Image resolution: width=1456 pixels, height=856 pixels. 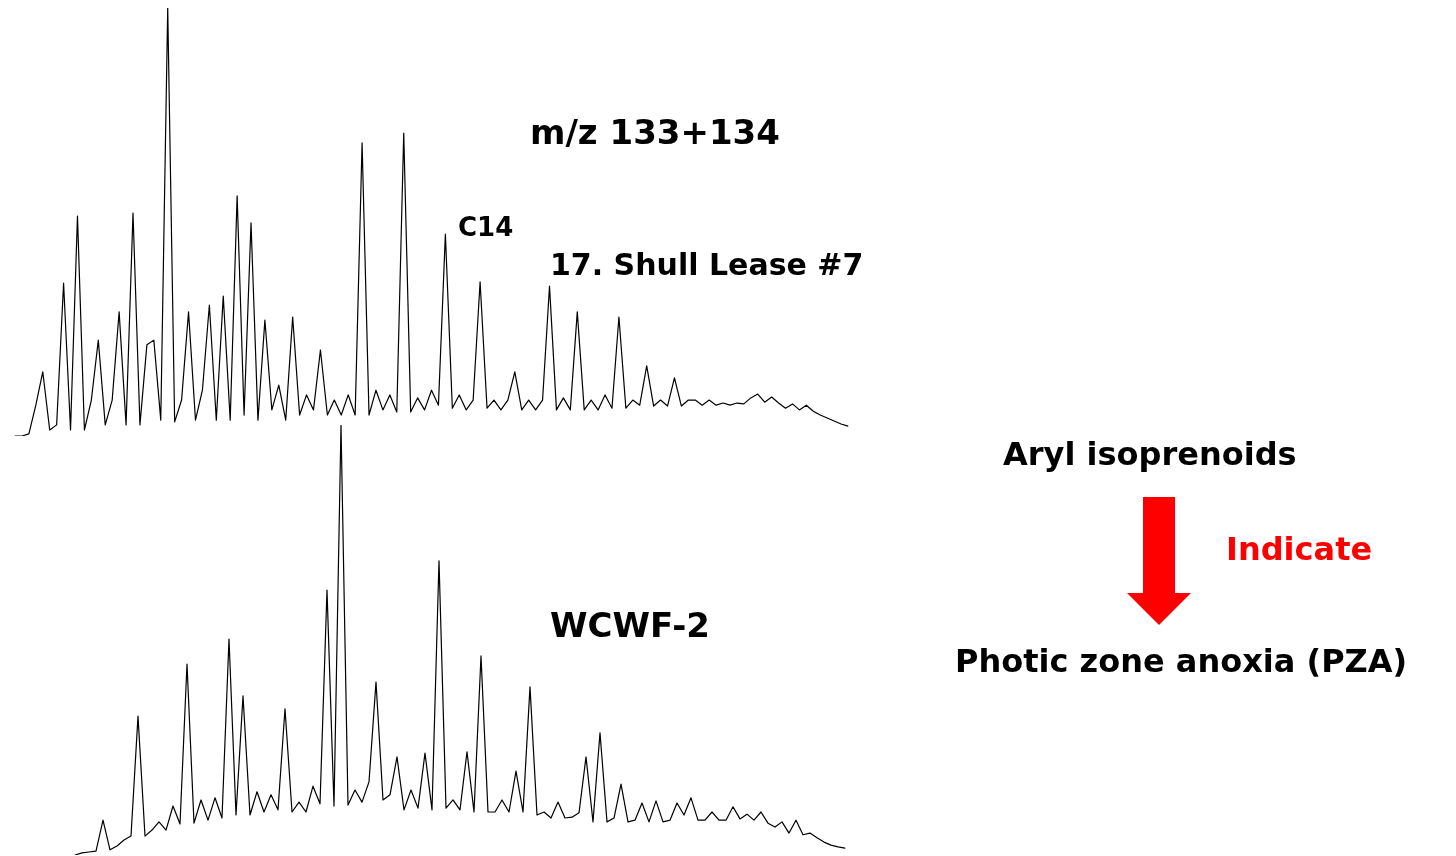 What do you see at coordinates (1181, 661) in the screenshot?
I see `text: Photic zone anoxia (PZA)` at bounding box center [1181, 661].